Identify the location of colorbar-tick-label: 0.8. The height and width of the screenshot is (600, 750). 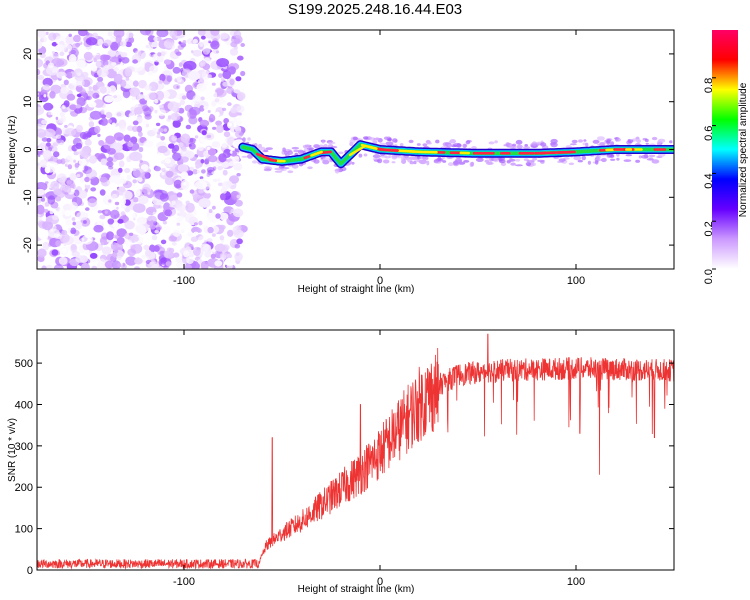
(709, 85).